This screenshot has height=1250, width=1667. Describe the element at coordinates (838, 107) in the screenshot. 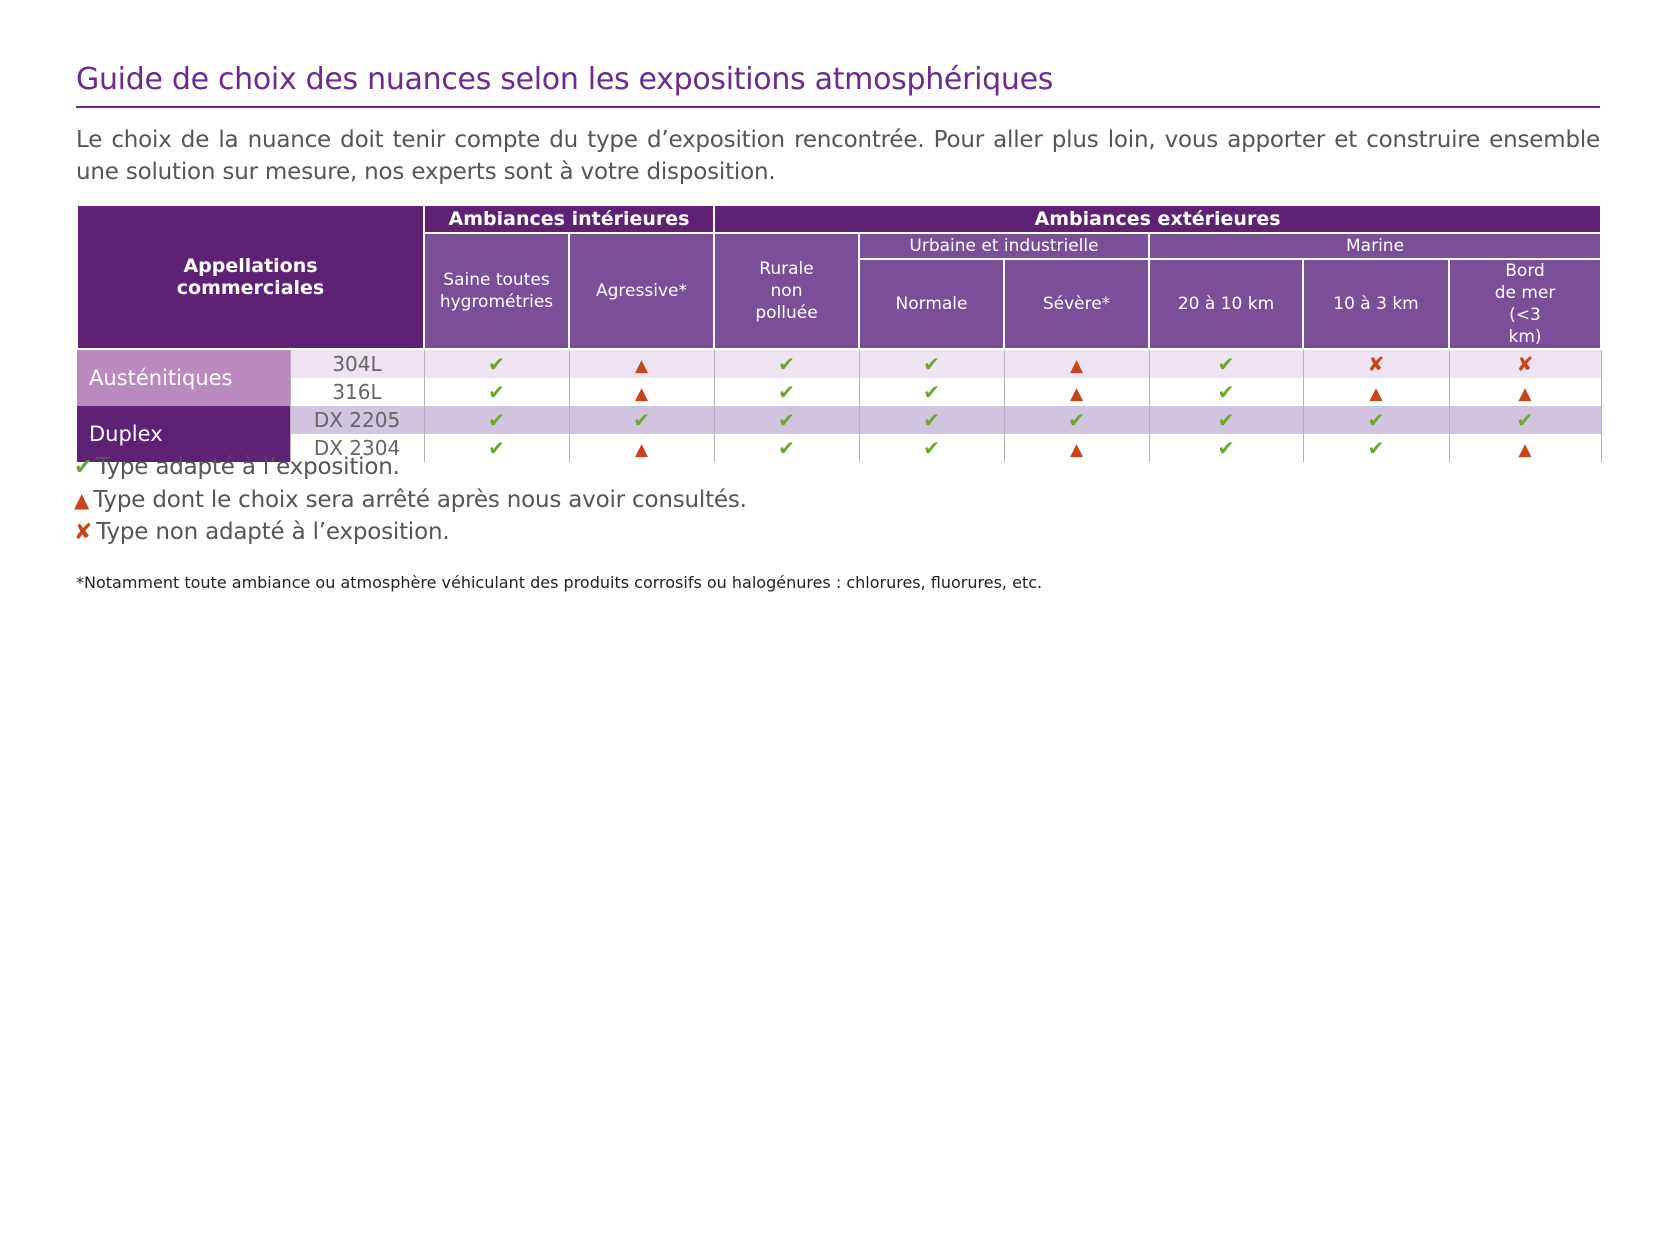

I see `title-divider` at that location.